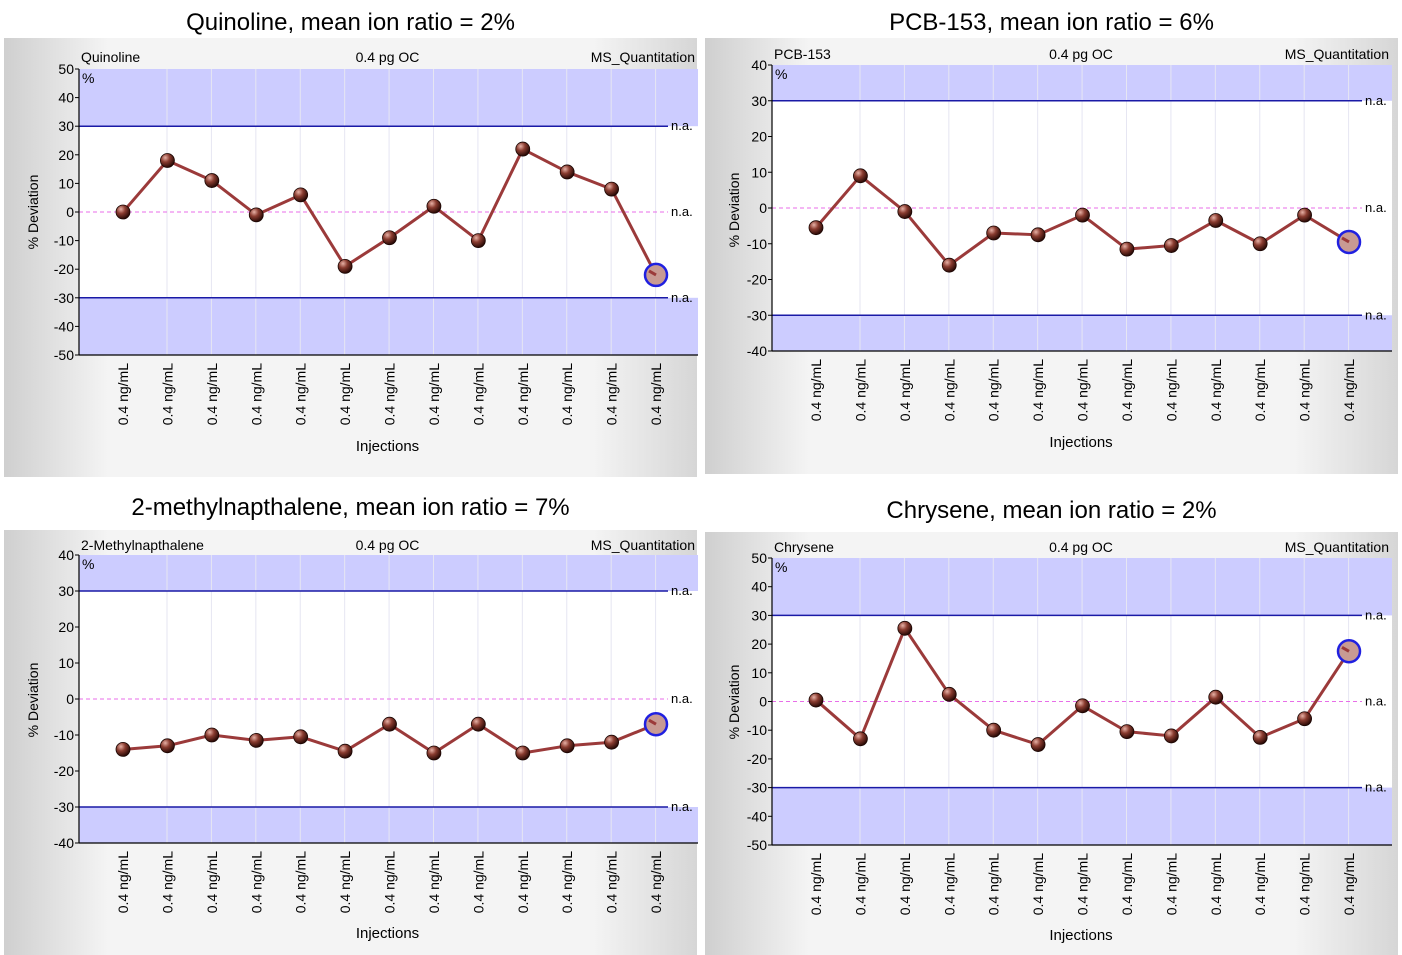  What do you see at coordinates (66, 98) in the screenshot?
I see `y-tick-label: 40` at bounding box center [66, 98].